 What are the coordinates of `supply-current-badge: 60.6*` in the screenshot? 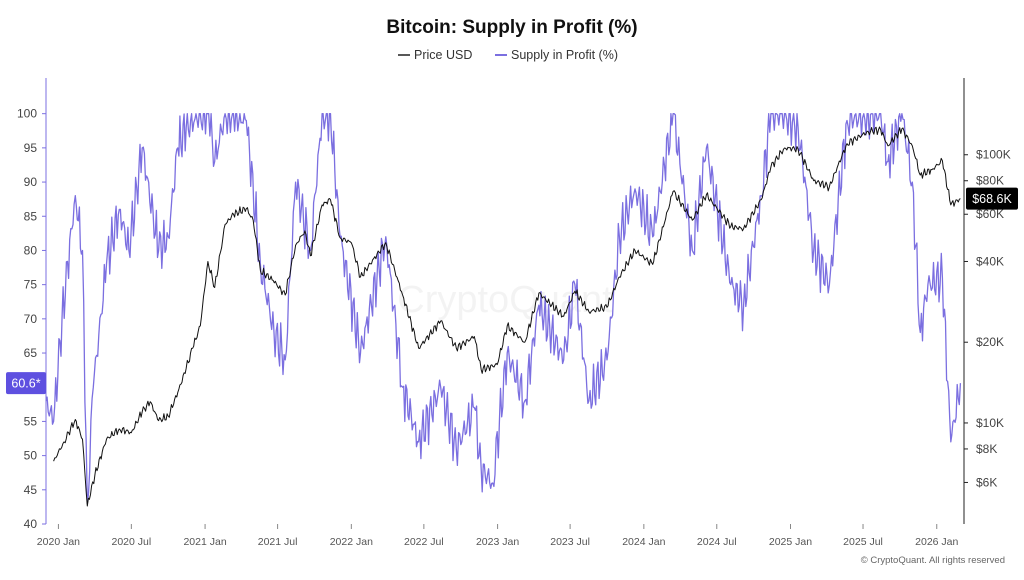 It's located at (26, 383).